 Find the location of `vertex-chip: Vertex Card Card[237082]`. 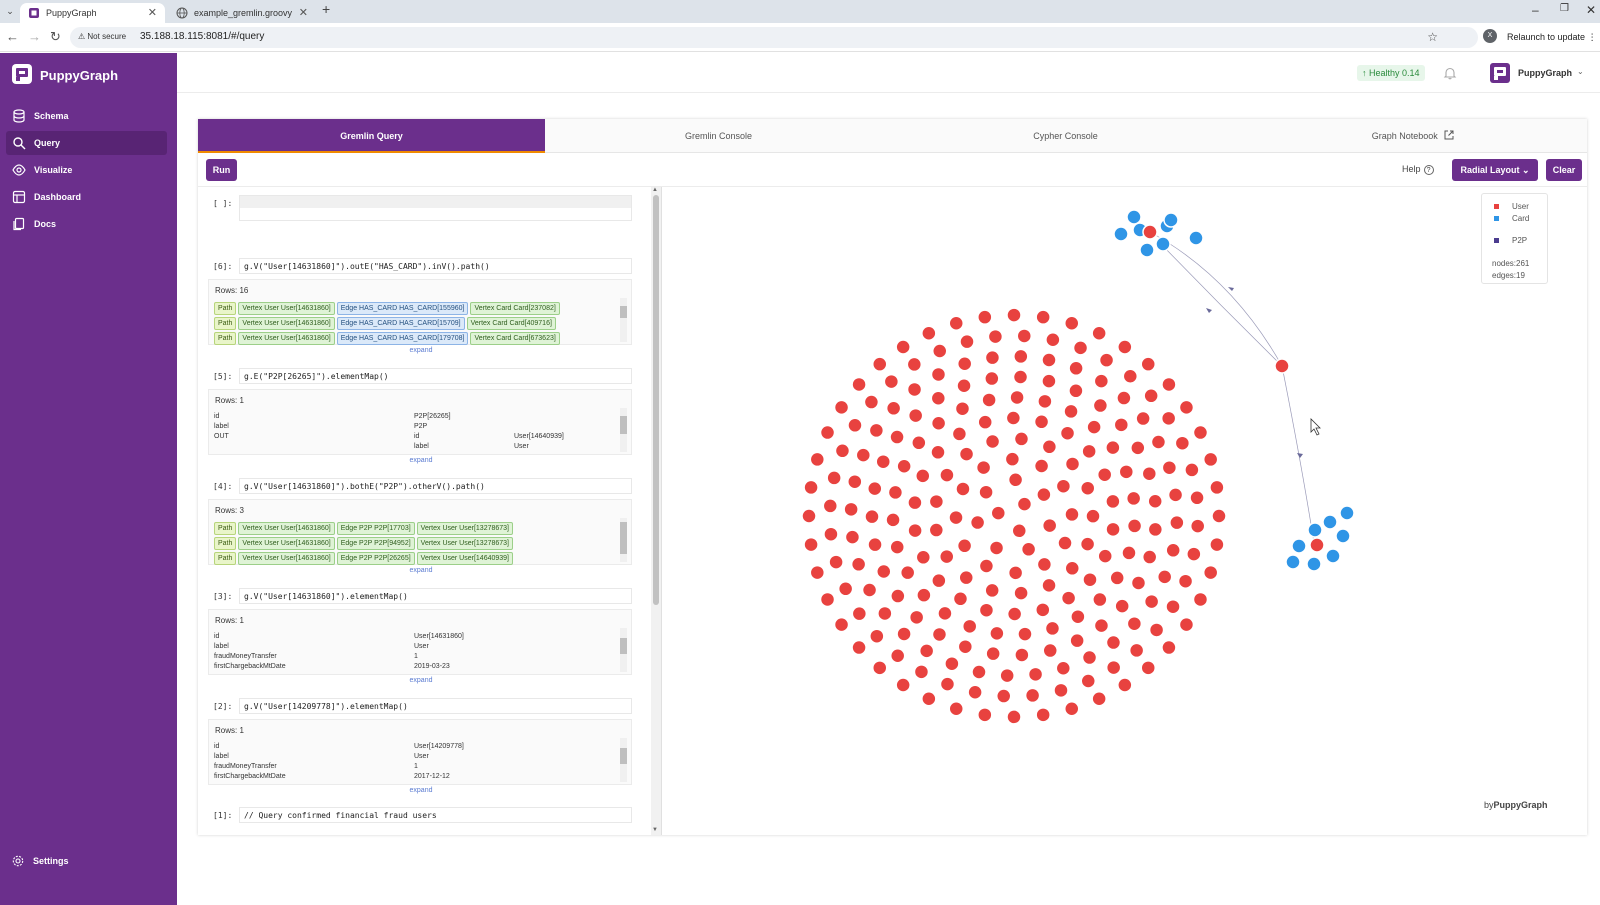

vertex-chip: Vertex Card Card[237082] is located at coordinates (515, 308).